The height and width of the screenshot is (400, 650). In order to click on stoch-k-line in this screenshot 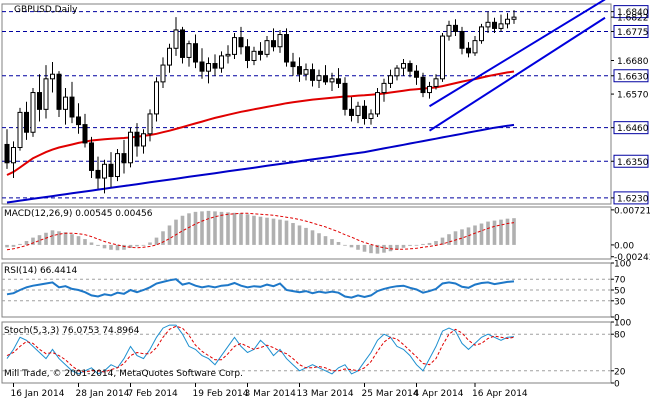, I will do `click(260, 349)`.